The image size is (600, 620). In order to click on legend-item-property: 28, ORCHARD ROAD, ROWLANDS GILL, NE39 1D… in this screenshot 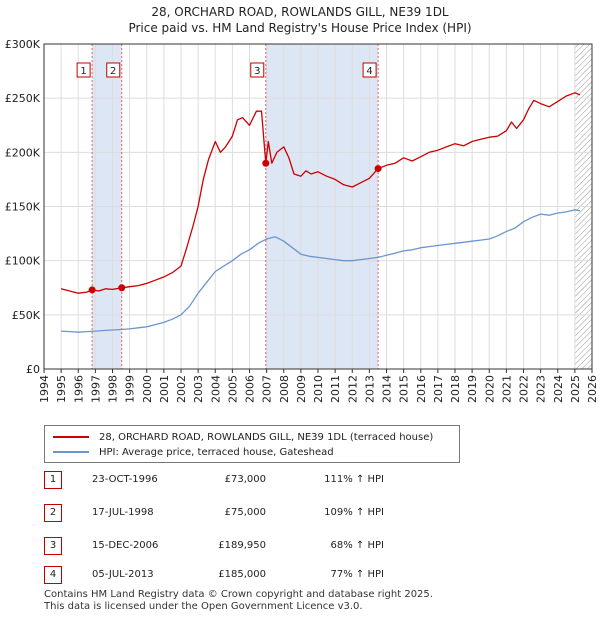, I will do `click(243, 437)`.